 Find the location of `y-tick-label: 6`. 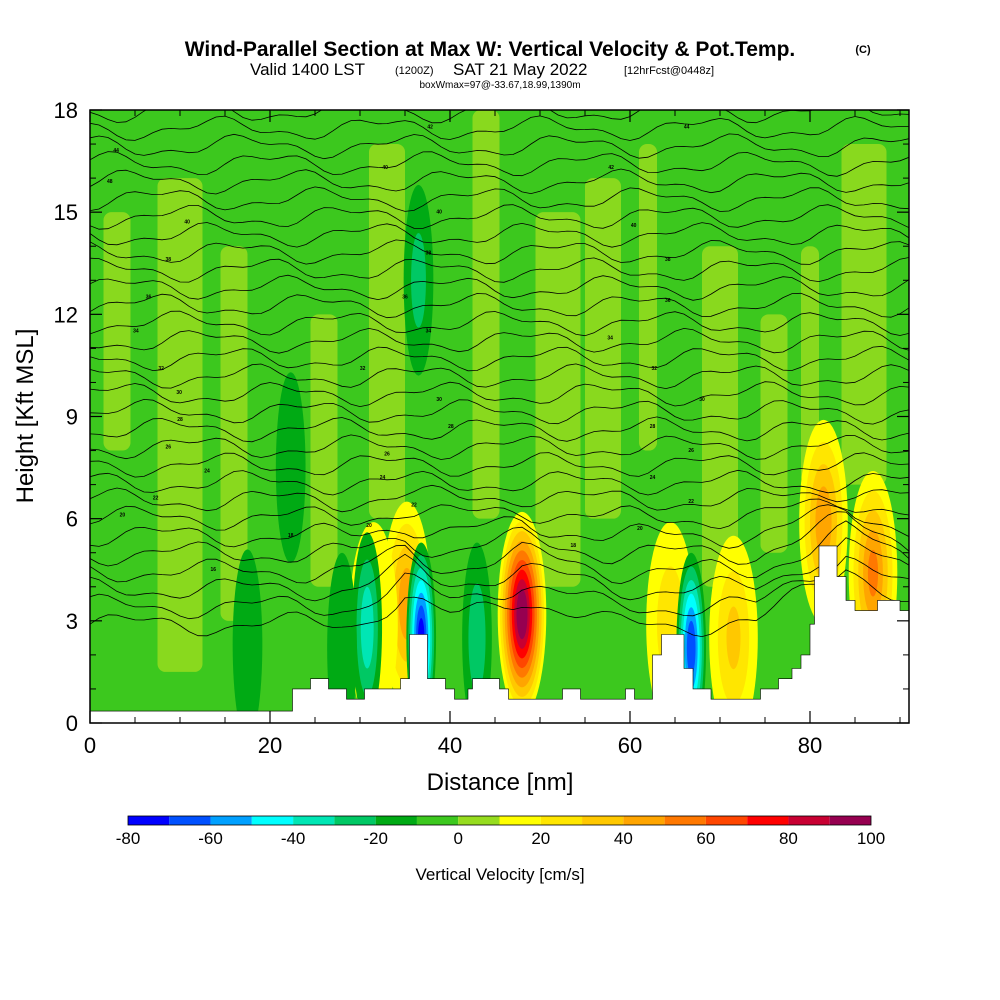

y-tick-label: 6 is located at coordinates (72, 519).